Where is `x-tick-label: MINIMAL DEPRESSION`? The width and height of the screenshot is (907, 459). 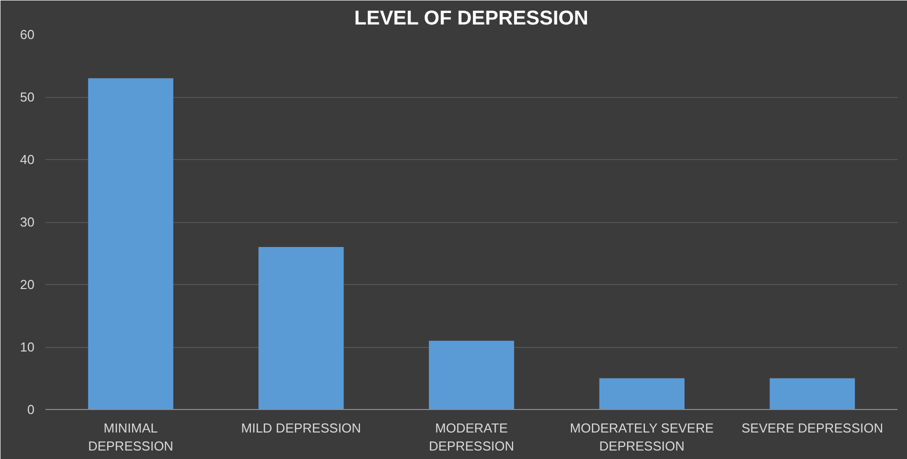 x-tick-label: MINIMAL DEPRESSION is located at coordinates (131, 437).